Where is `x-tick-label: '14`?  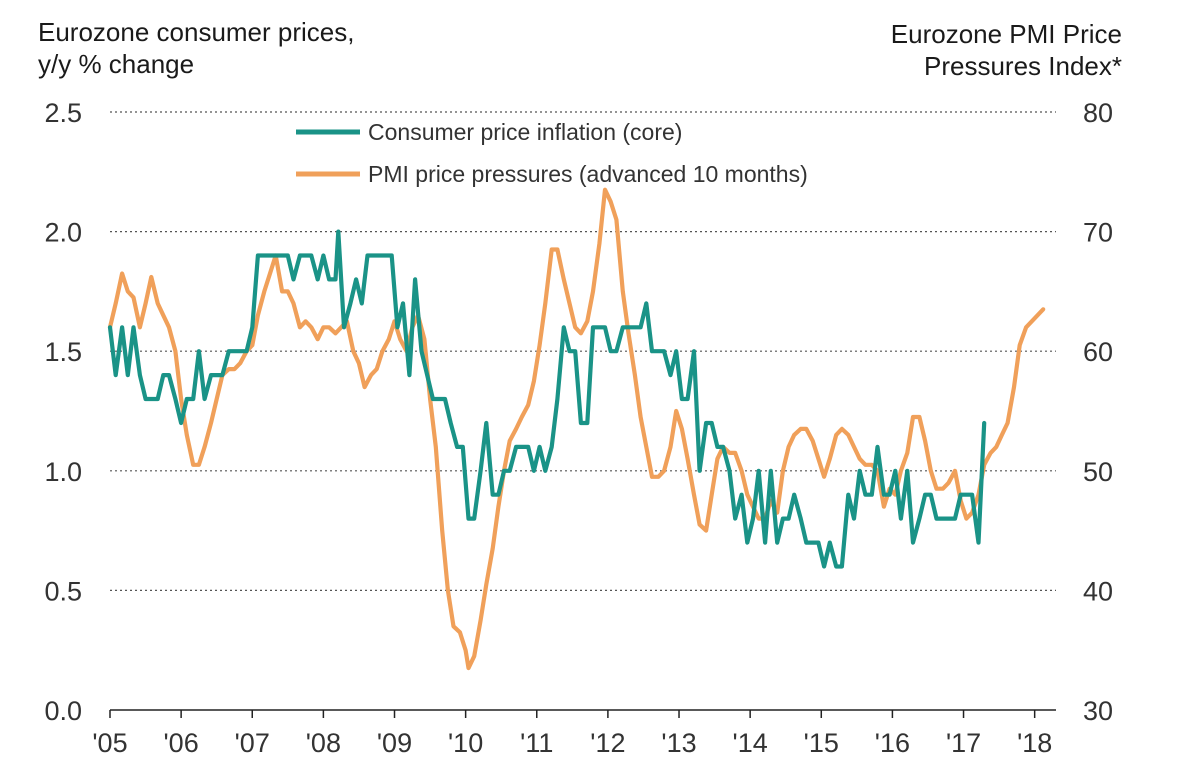 x-tick-label: '14 is located at coordinates (750, 743).